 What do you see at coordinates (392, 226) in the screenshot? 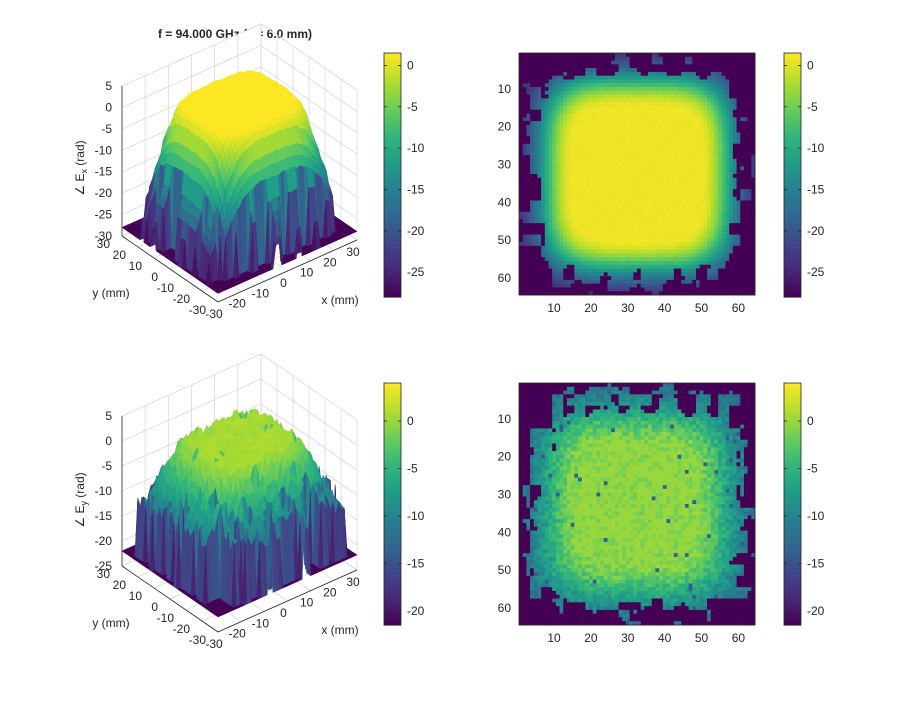
I see `colorbar-band` at bounding box center [392, 226].